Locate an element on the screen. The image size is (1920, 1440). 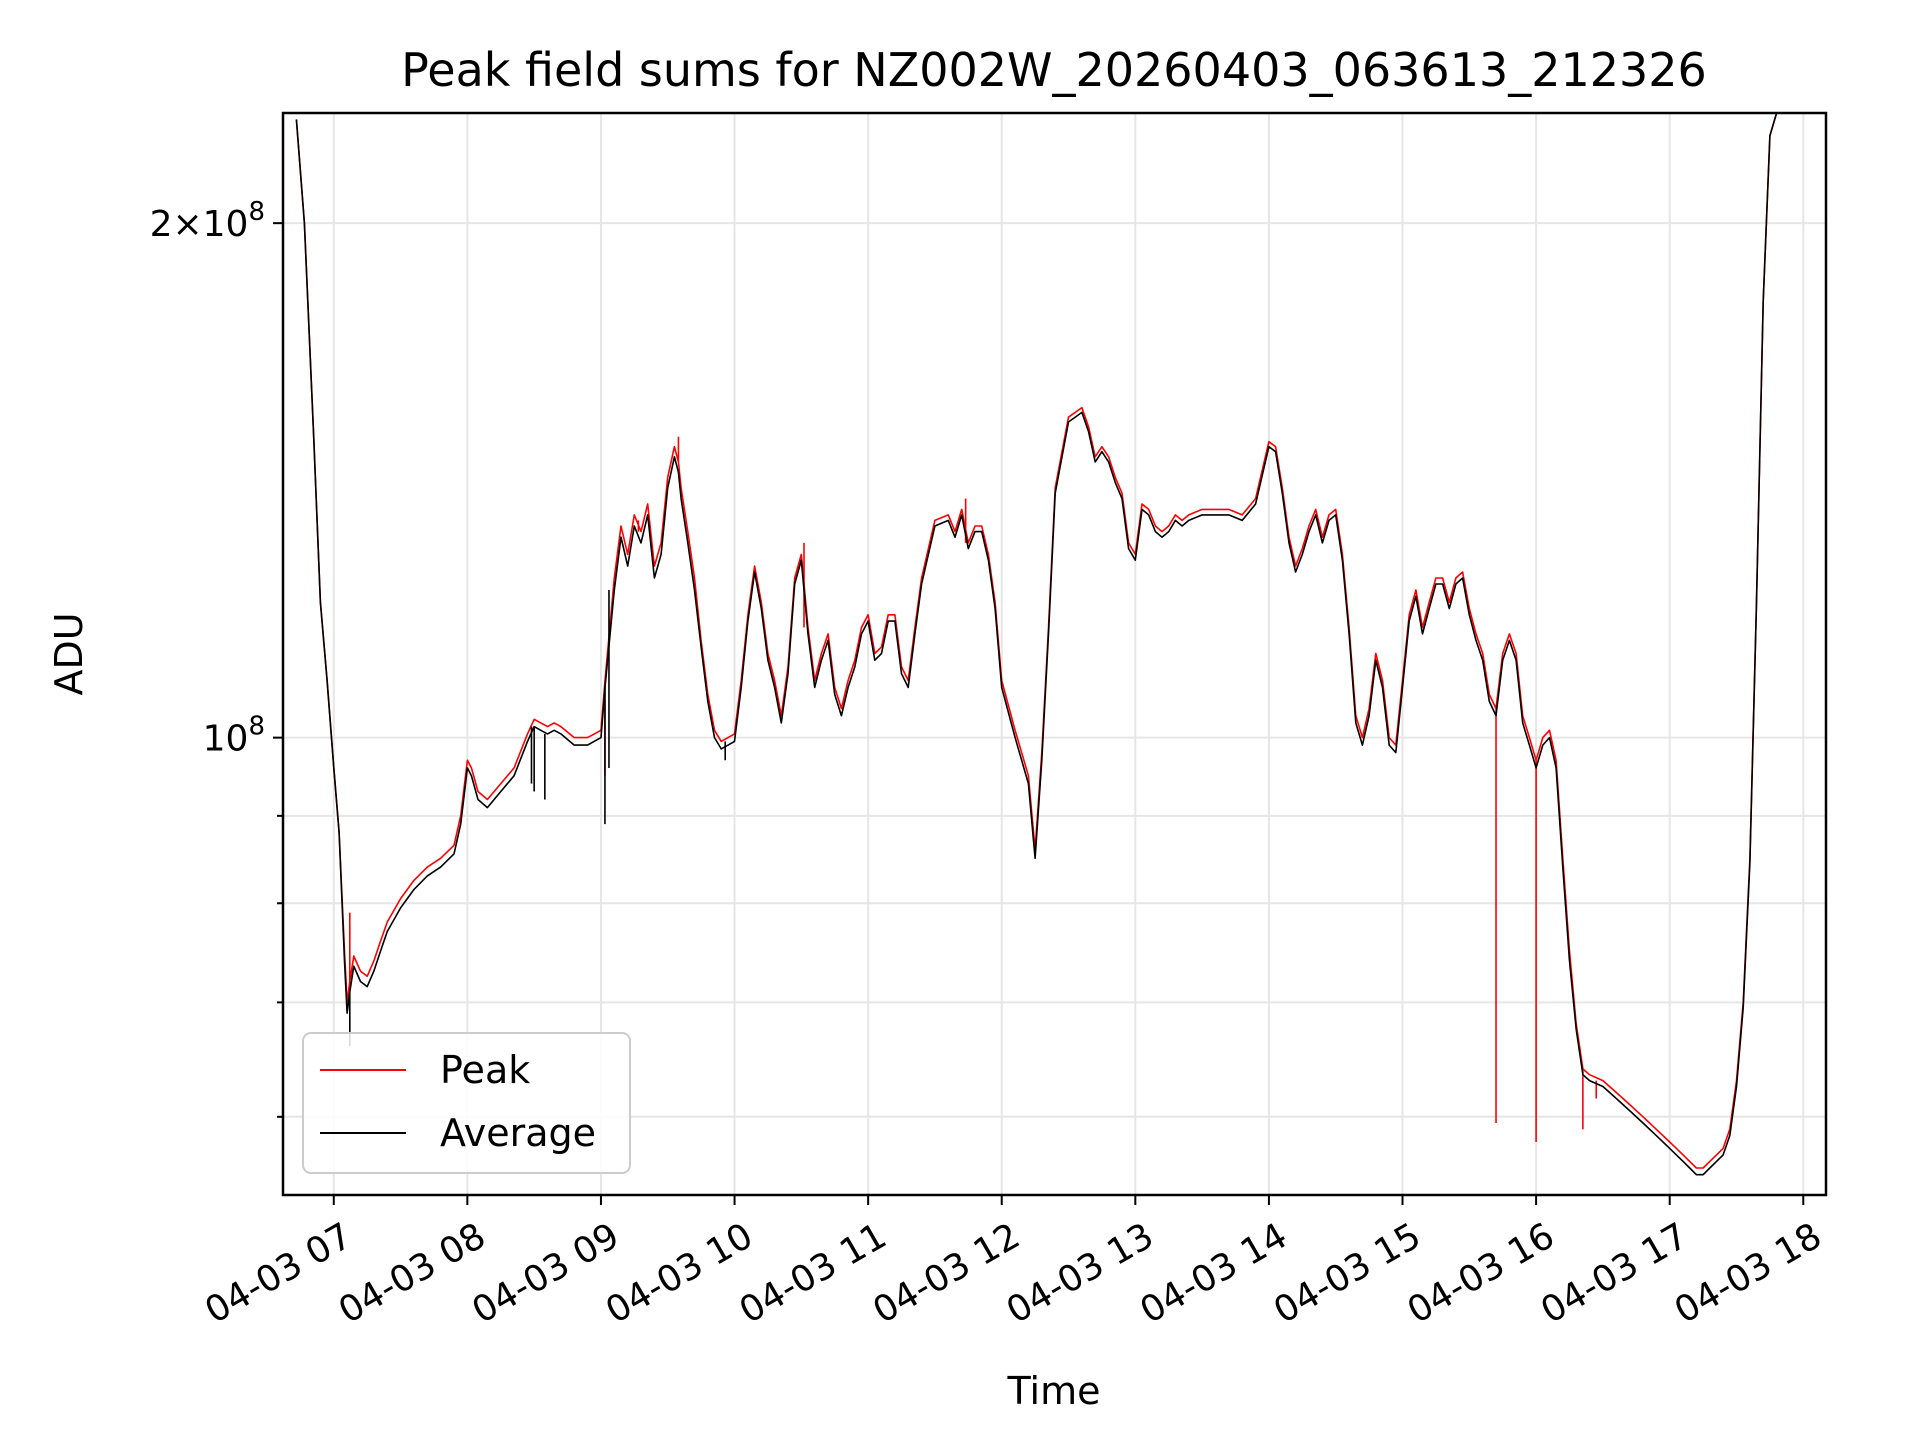
legend-label-peak: Peak is located at coordinates (485, 1070).